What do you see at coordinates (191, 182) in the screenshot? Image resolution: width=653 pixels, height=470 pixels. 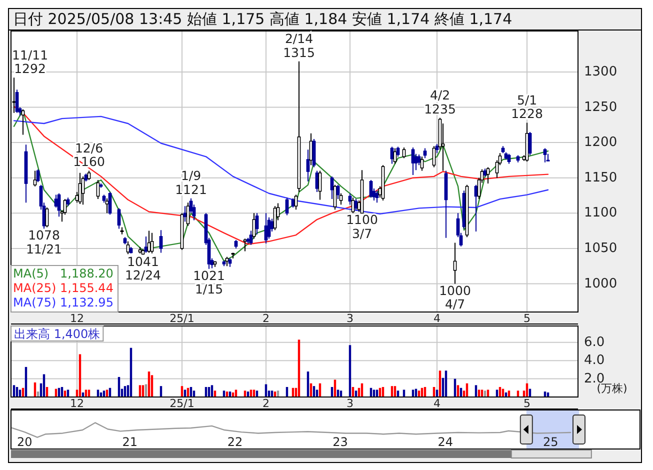 I see `annotation: 1/9 1121` at bounding box center [191, 182].